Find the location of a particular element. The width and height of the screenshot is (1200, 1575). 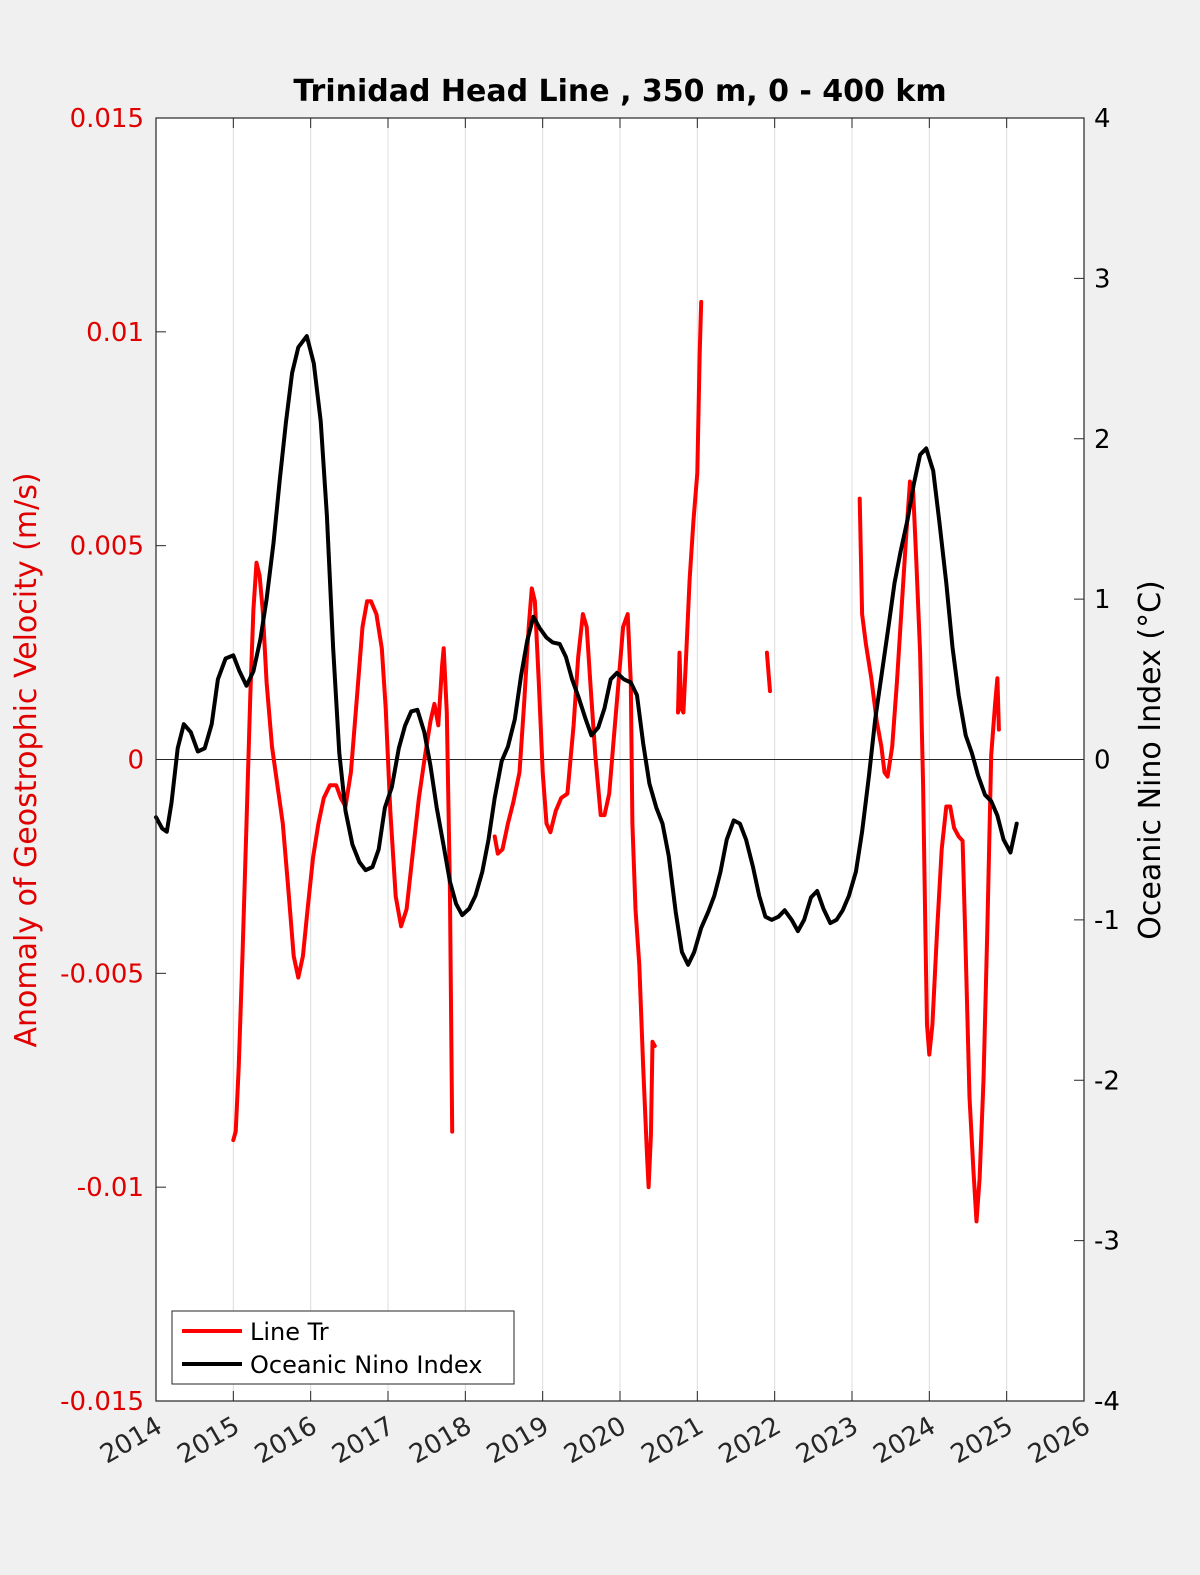

x-tick-label: 2025 is located at coordinates (982, 1440).